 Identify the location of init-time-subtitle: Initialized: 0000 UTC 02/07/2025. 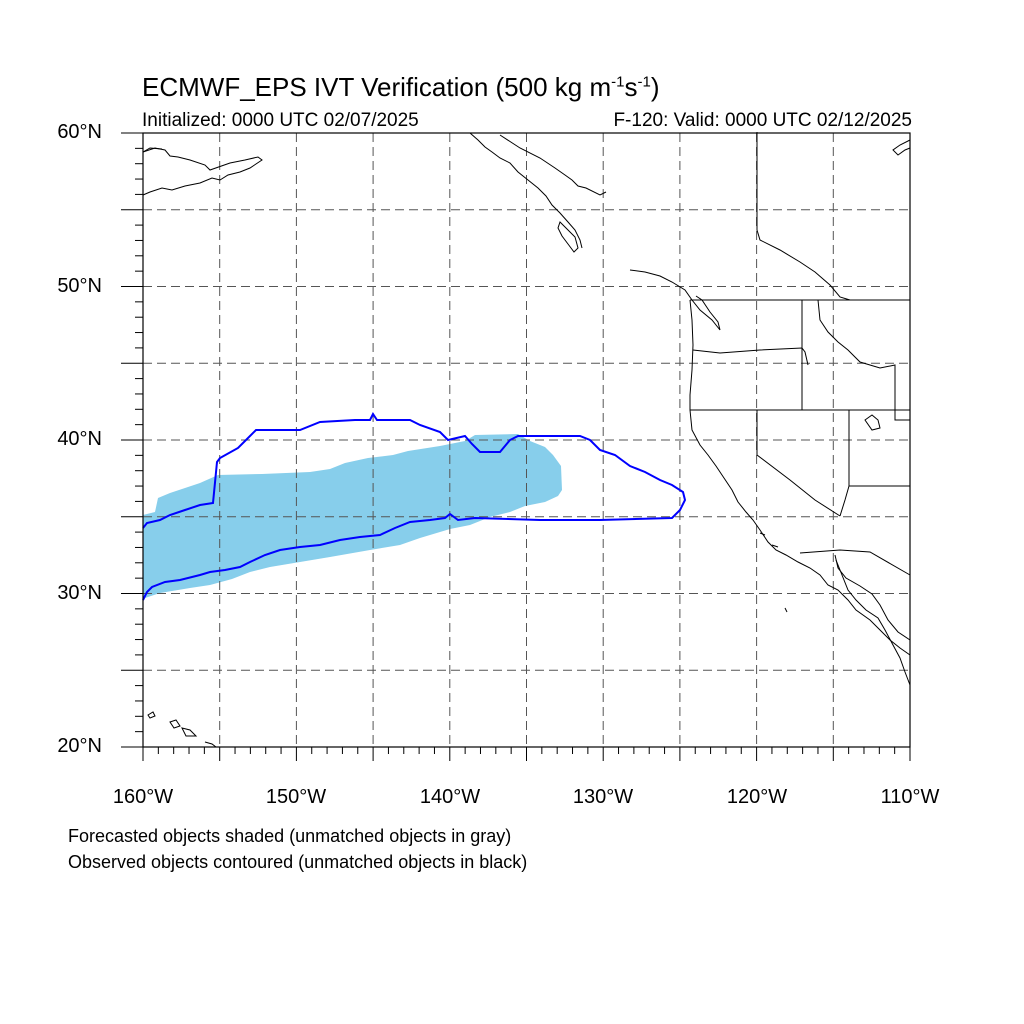
(280, 120).